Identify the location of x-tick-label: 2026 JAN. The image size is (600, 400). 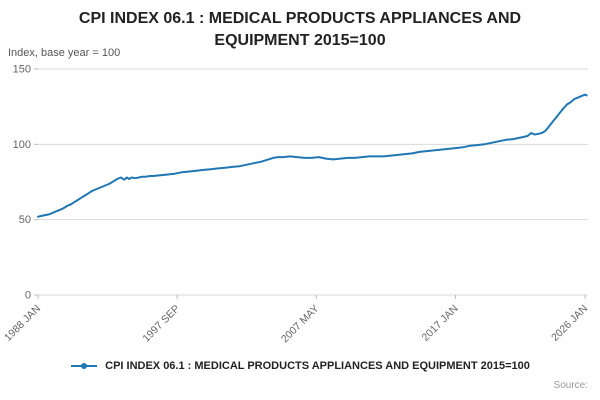
(569, 323).